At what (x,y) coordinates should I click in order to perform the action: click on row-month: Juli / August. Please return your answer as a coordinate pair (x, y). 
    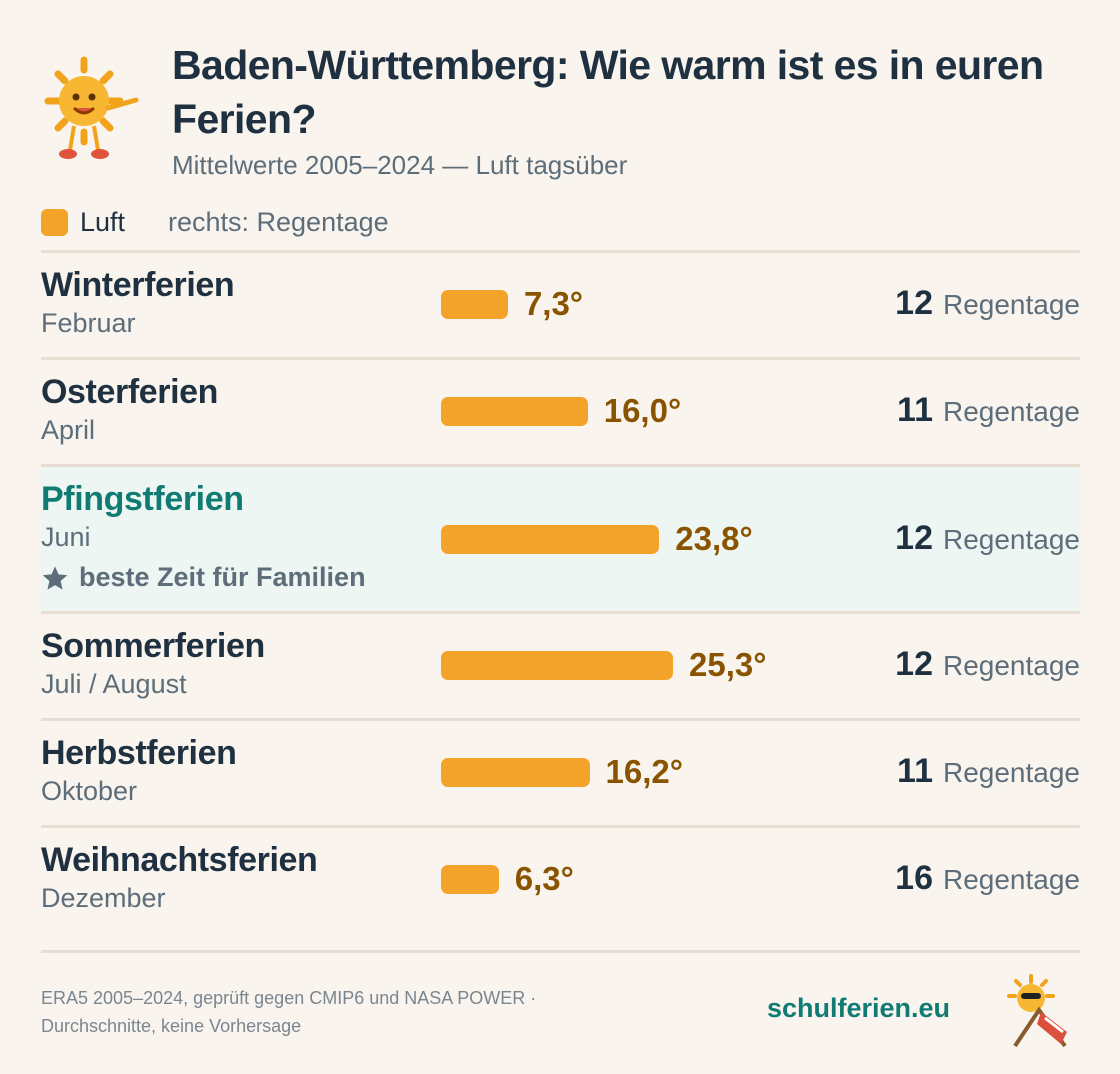
    Looking at the image, I should click on (114, 684).